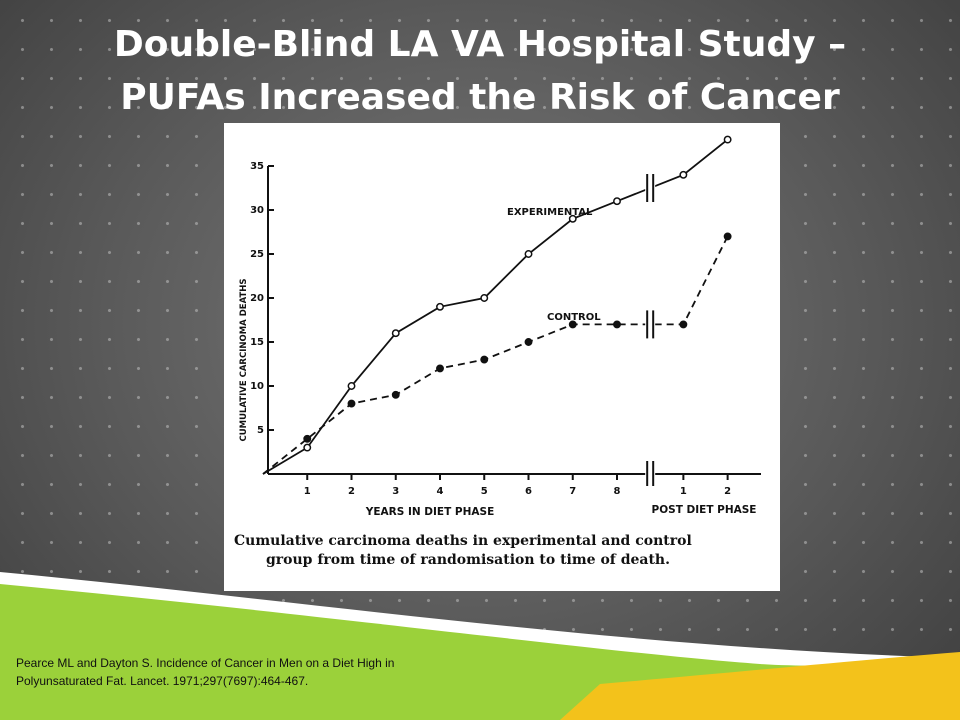 This screenshot has height=720, width=960. Describe the element at coordinates (430, 512) in the screenshot. I see `x-axis-label-diet-phase: YEARS IN DIET PHASE` at that location.